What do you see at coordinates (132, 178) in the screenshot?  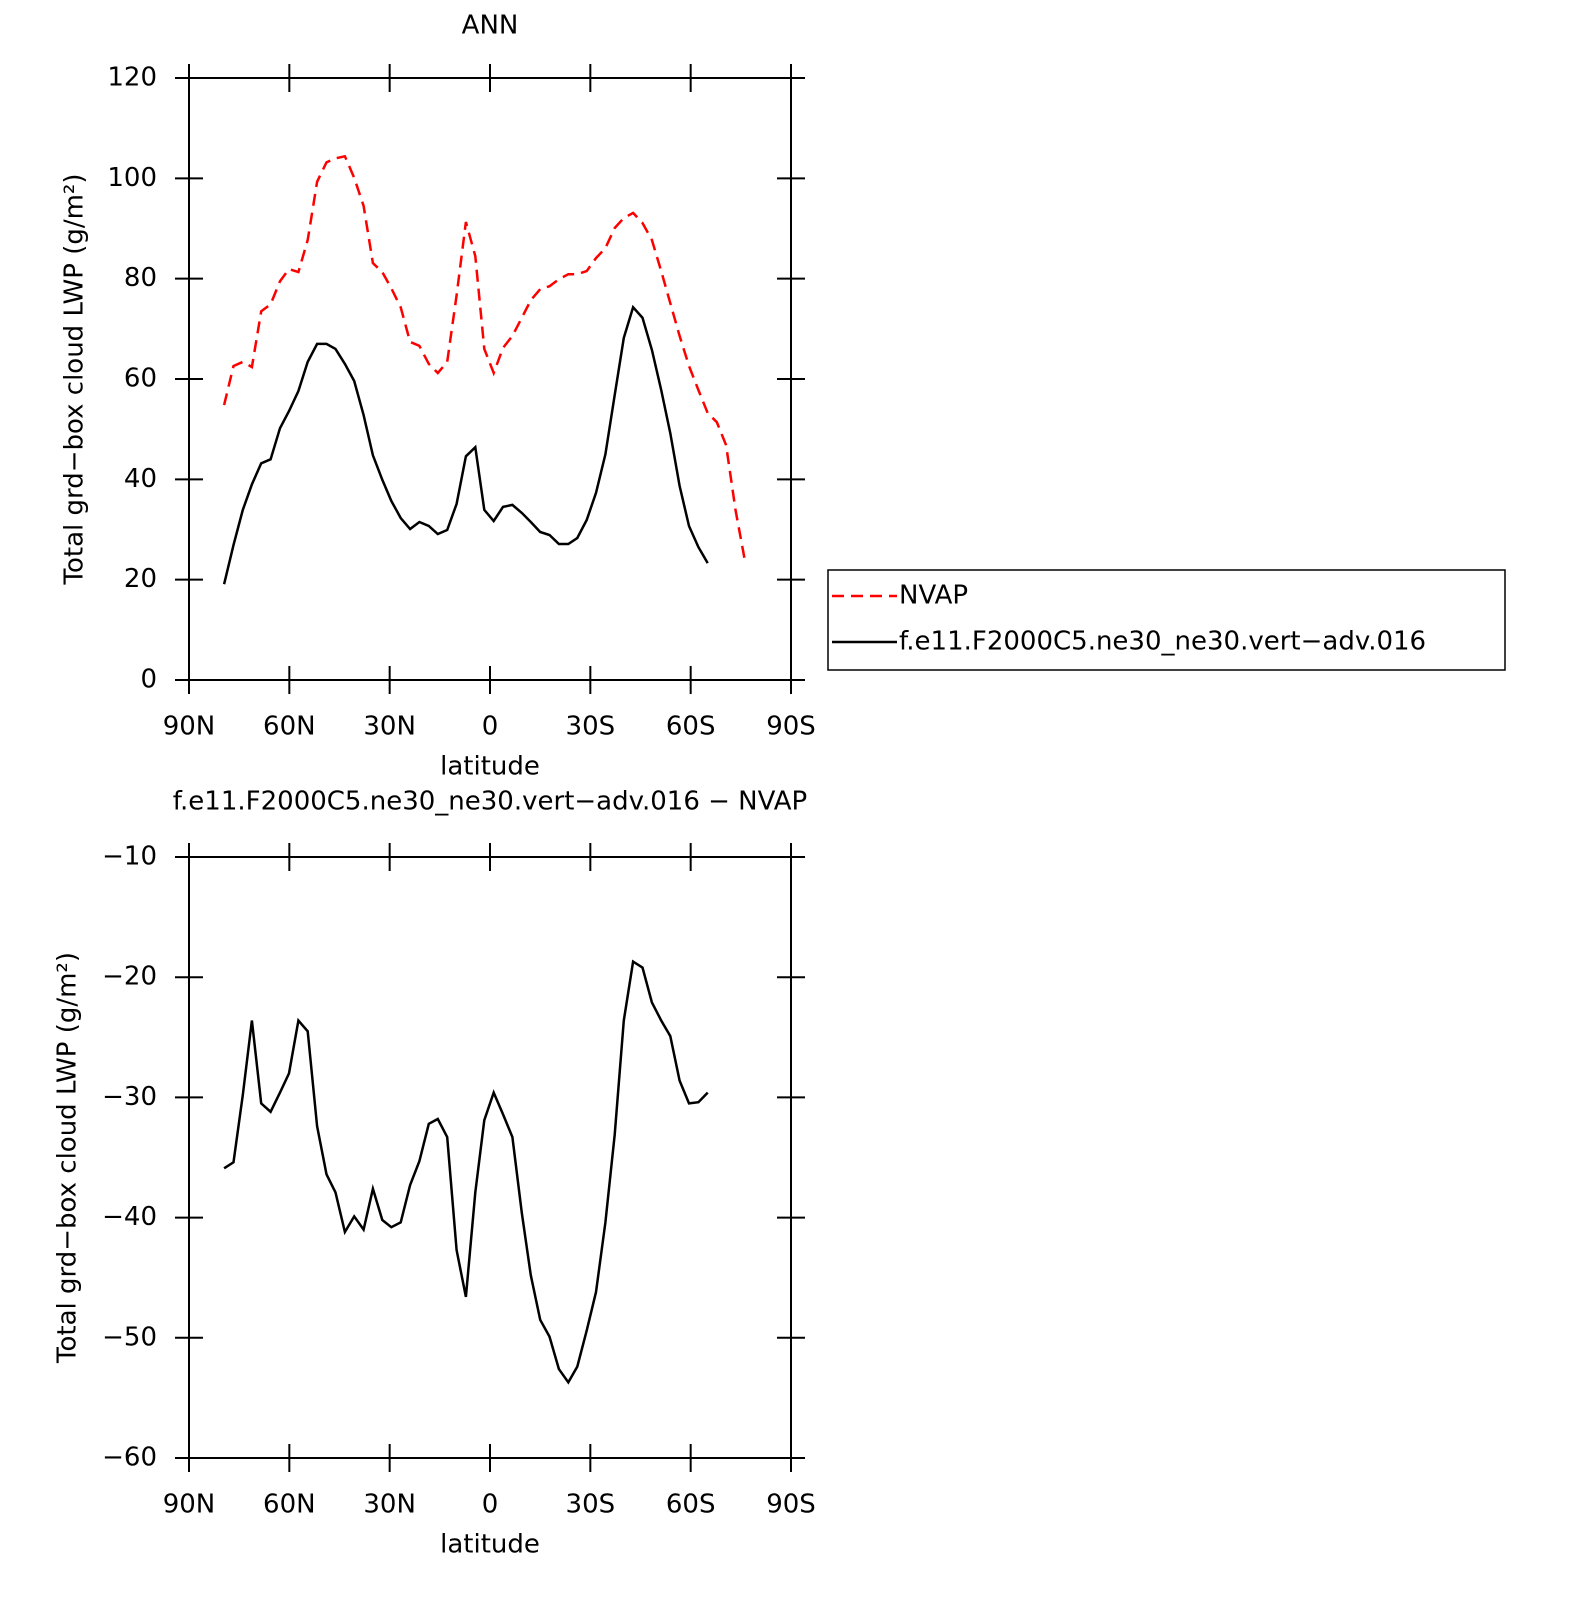 I see `y-tick-label: 100` at bounding box center [132, 178].